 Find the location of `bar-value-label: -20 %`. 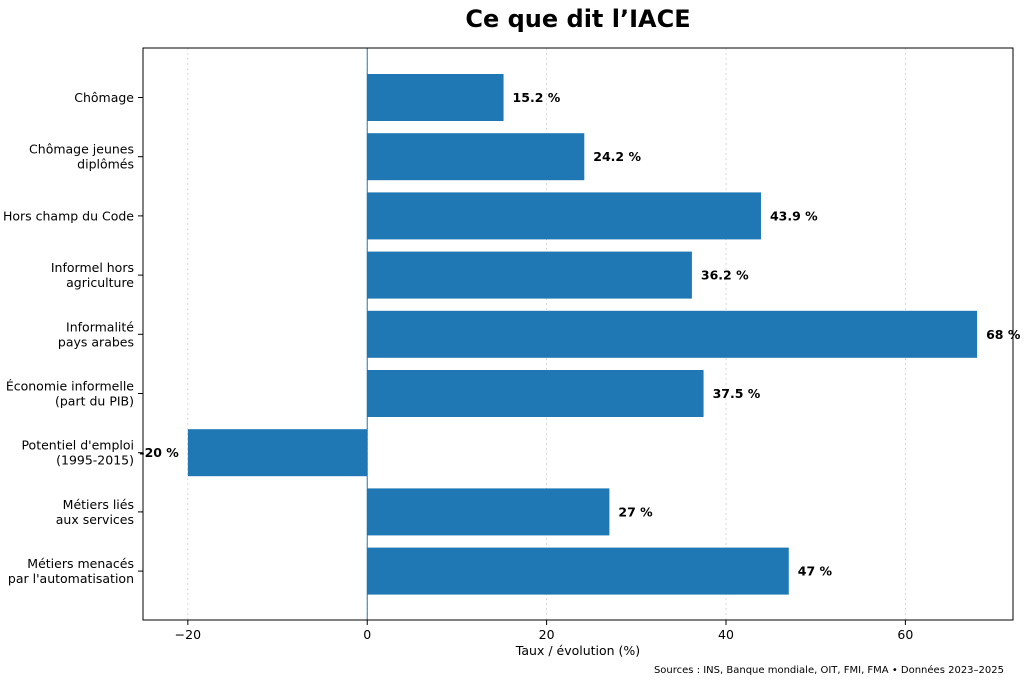

bar-value-label: -20 % is located at coordinates (159, 452).